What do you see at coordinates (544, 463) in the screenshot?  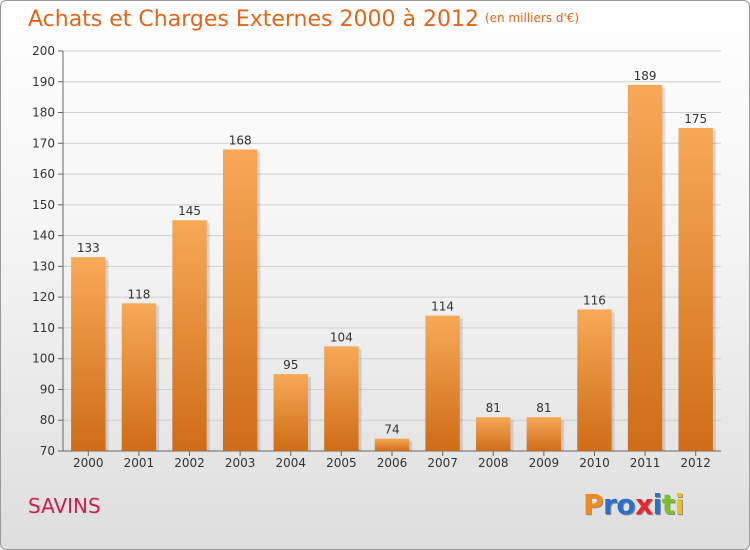 I see `x-tick-label: 2009` at bounding box center [544, 463].